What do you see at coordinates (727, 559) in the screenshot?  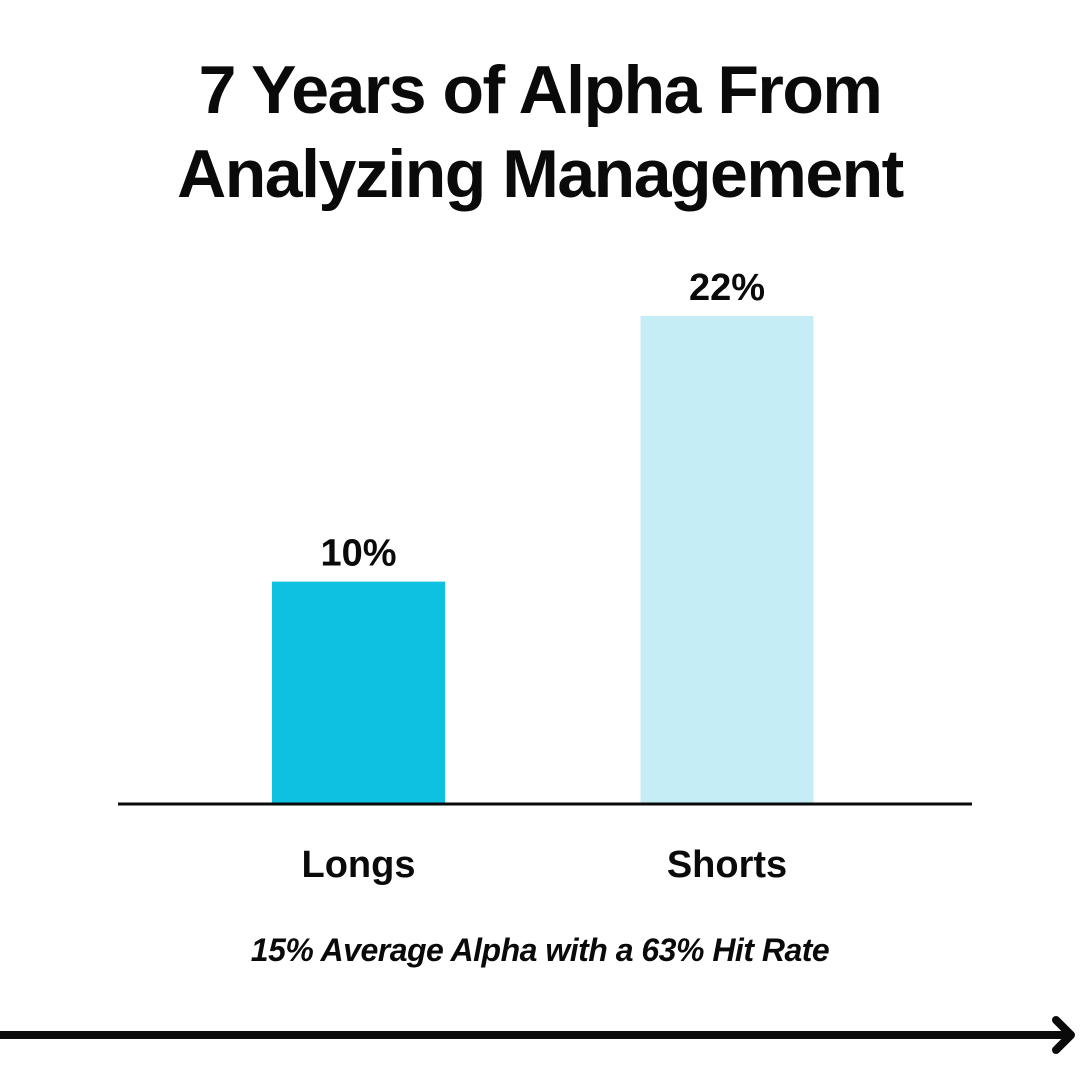 I see `bar-shorts` at bounding box center [727, 559].